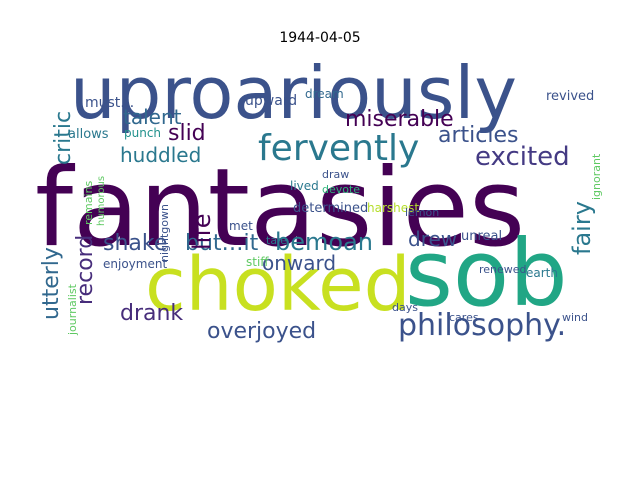 This screenshot has height=480, width=640. I want to click on cloud-word: days, so click(405, 307).